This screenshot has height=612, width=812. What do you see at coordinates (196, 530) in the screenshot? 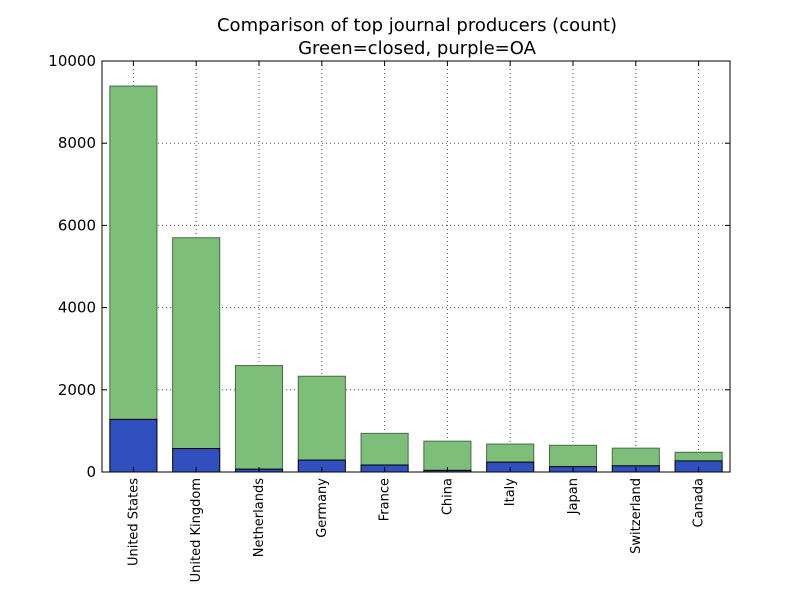
I see `x-tick-label: United Kingdom` at bounding box center [196, 530].